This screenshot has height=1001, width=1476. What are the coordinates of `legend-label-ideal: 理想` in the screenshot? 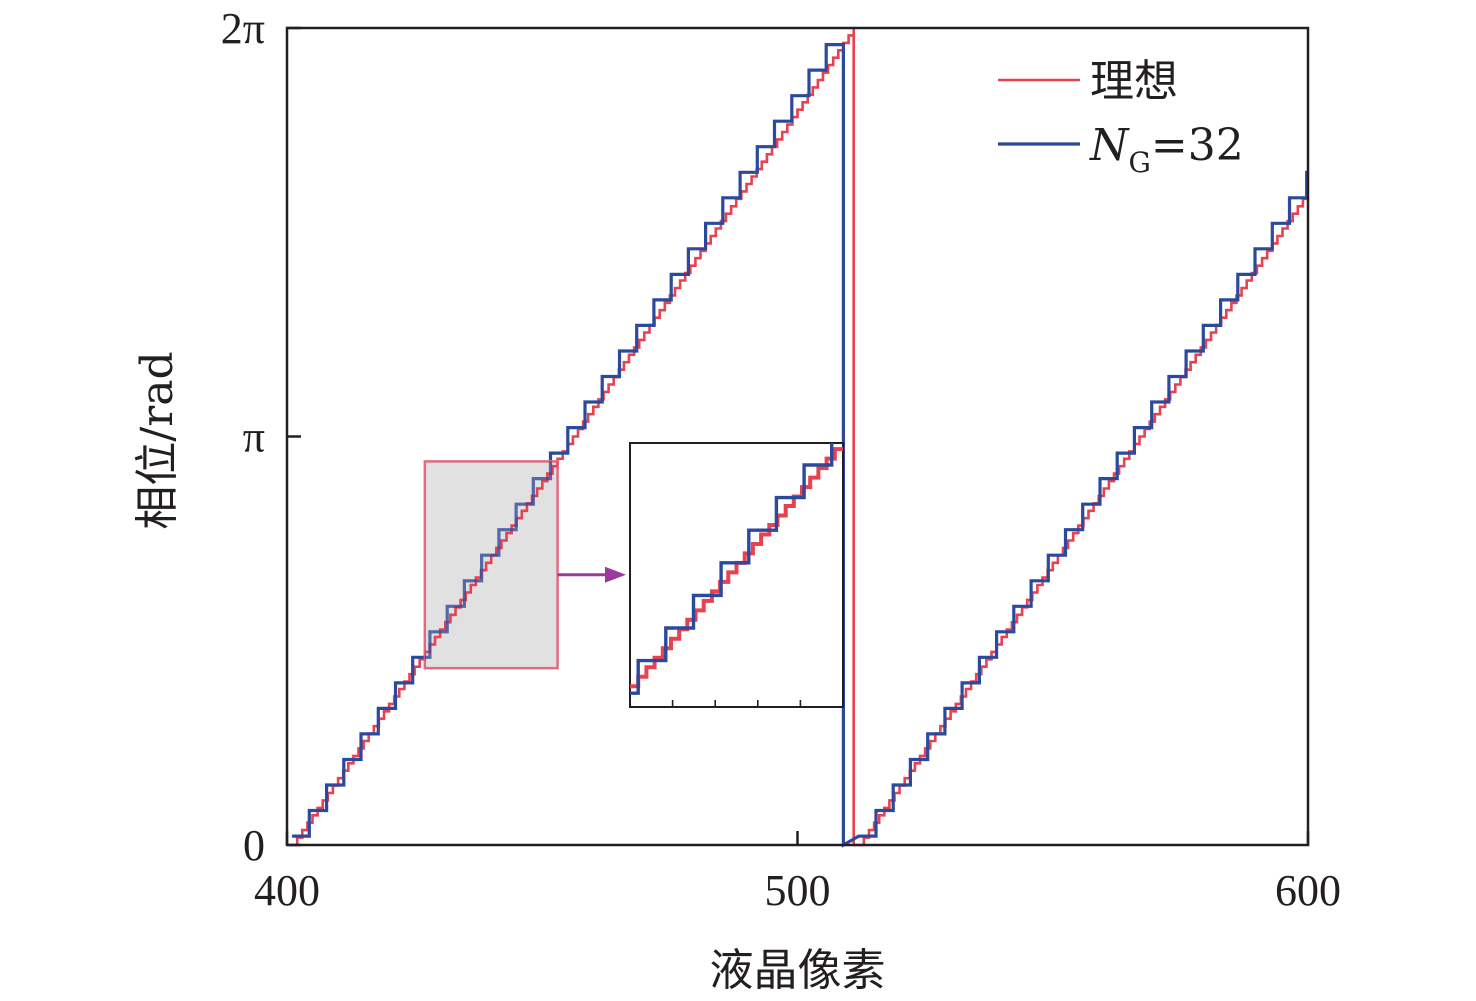 It's located at (1134, 81).